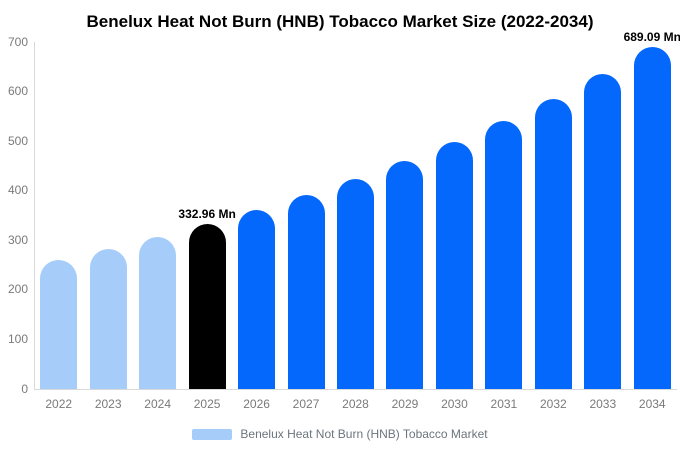 The width and height of the screenshot is (680, 450). What do you see at coordinates (17, 91) in the screenshot?
I see `y-tick-600: 600` at bounding box center [17, 91].